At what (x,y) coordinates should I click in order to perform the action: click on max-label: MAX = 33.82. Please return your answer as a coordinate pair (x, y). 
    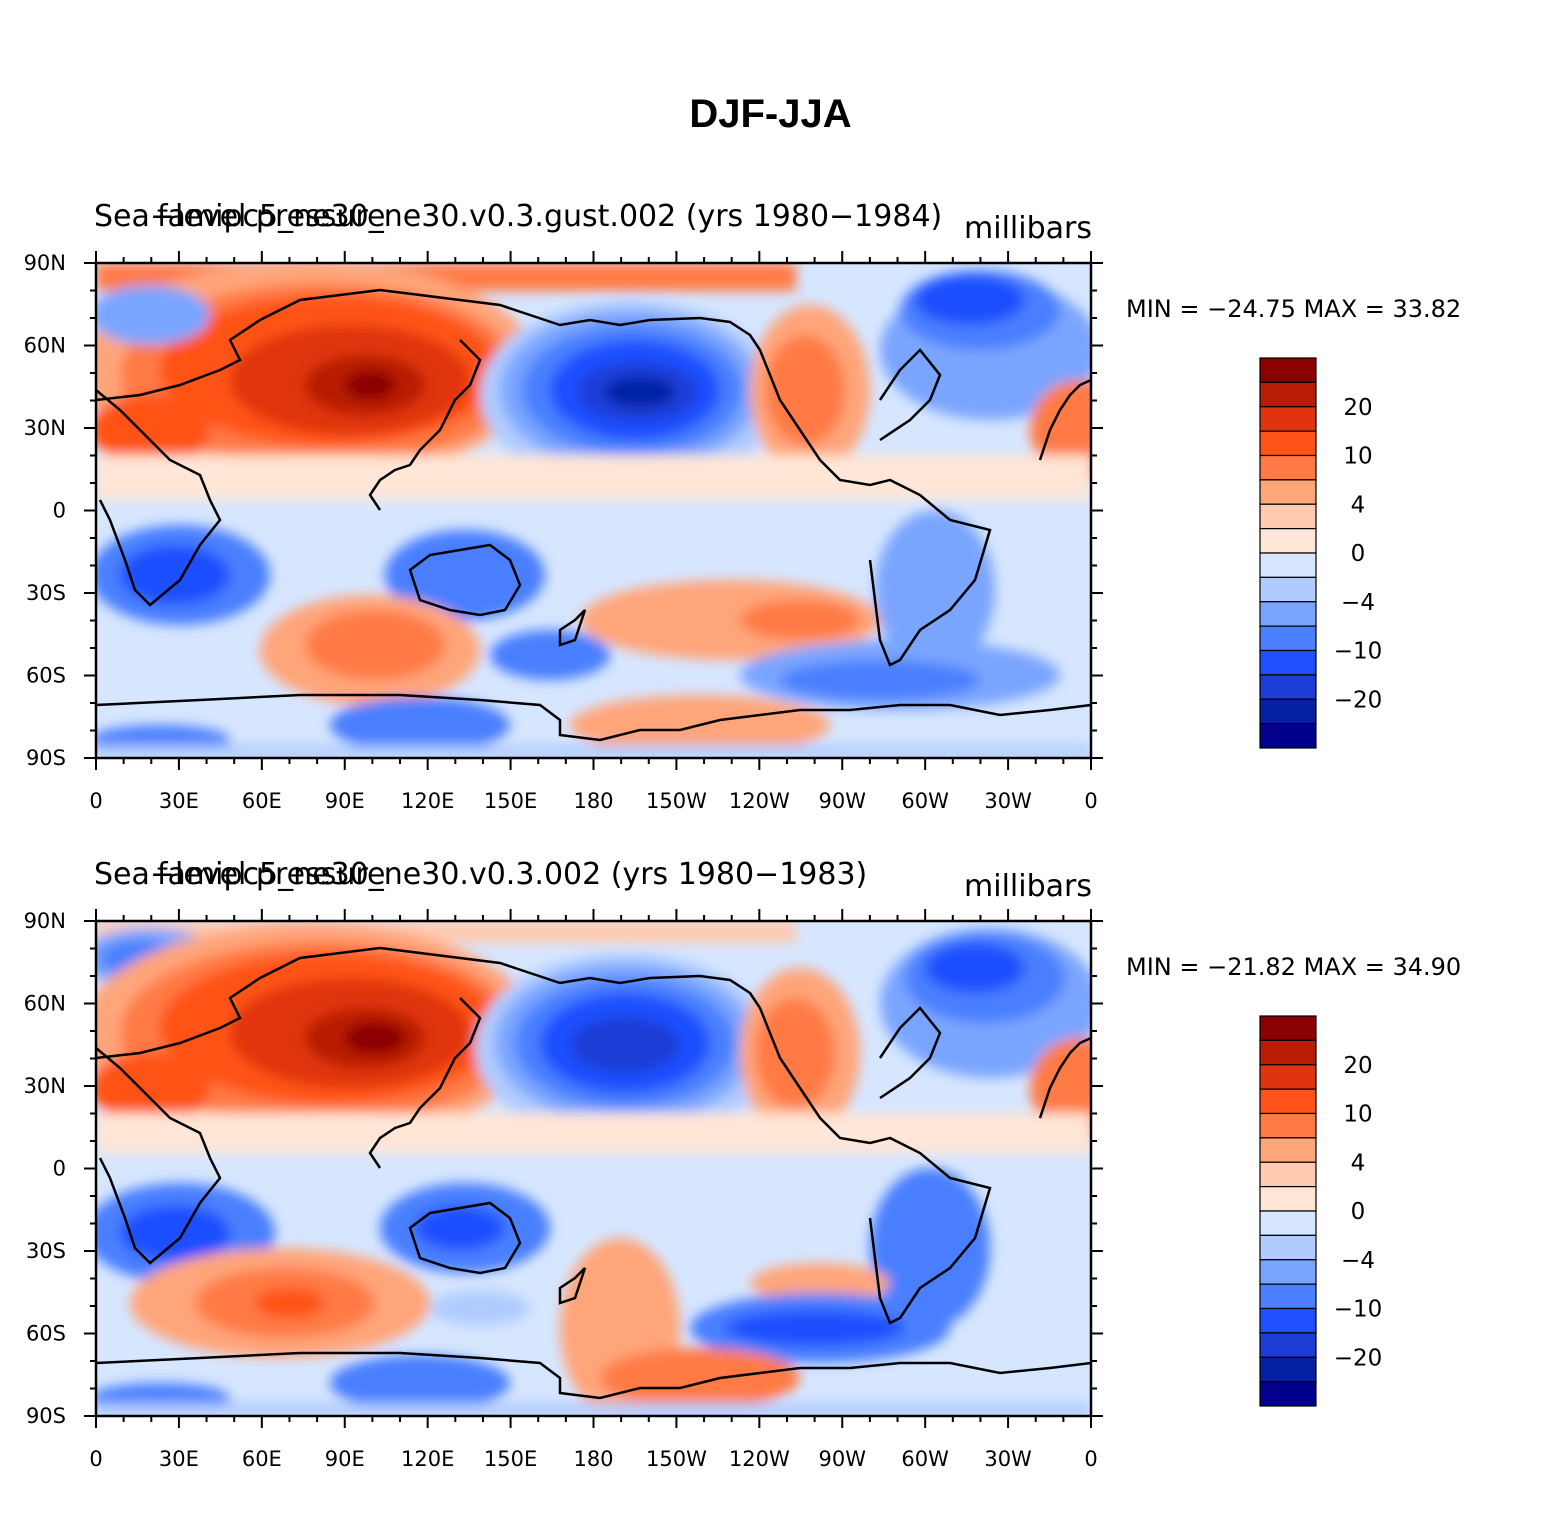
    Looking at the image, I should click on (1382, 309).